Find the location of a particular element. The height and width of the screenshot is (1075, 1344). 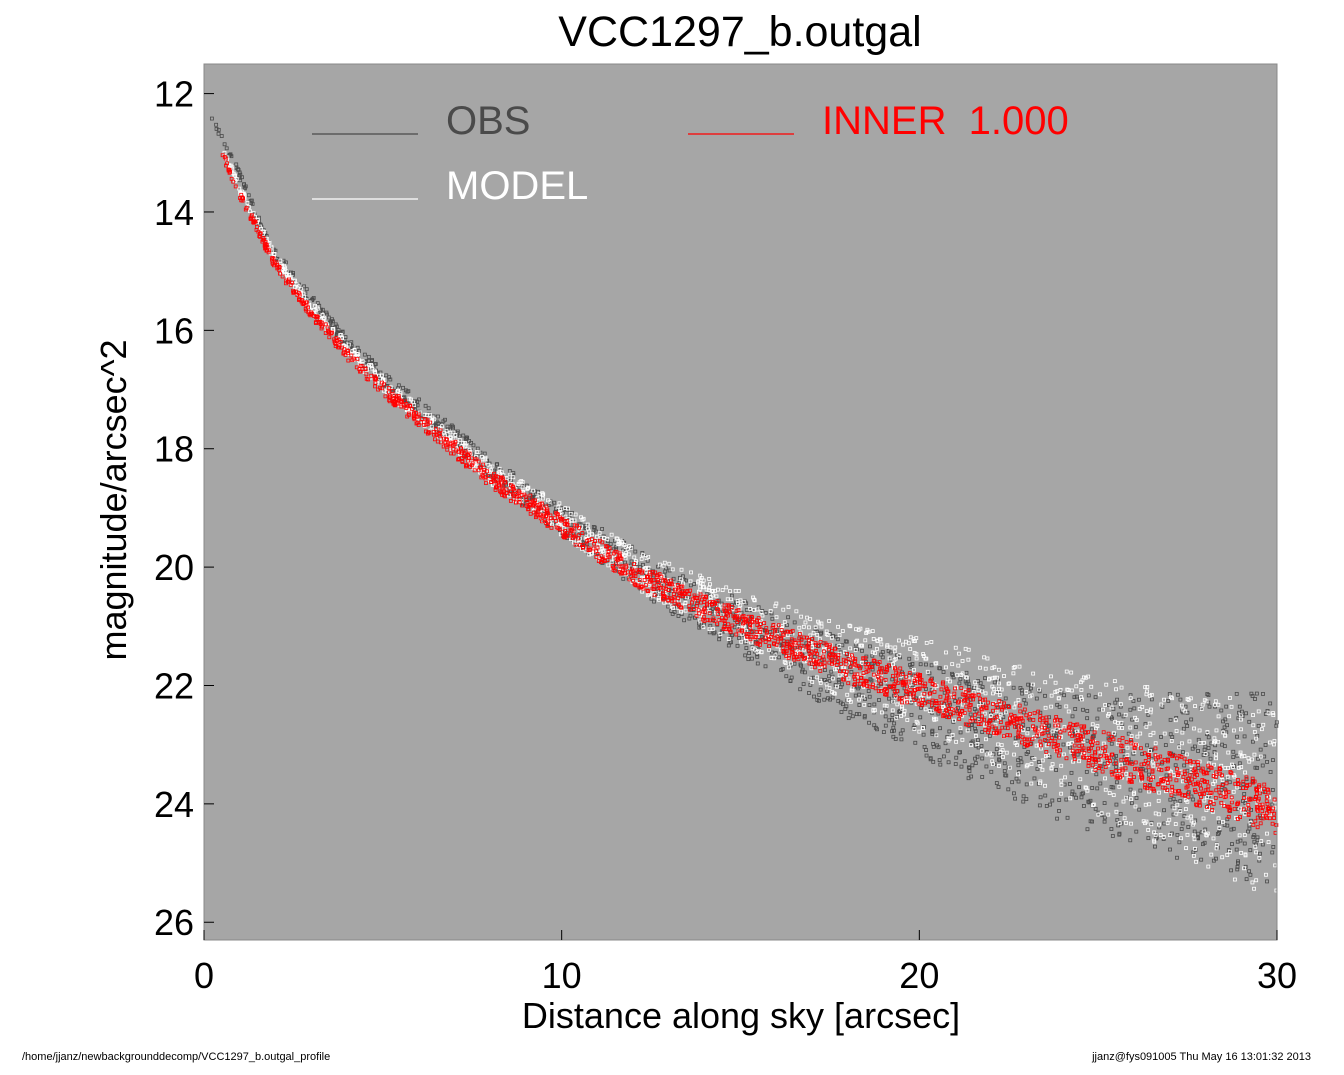

chart-title: VCC1297_b.outgal is located at coordinates (739, 32).